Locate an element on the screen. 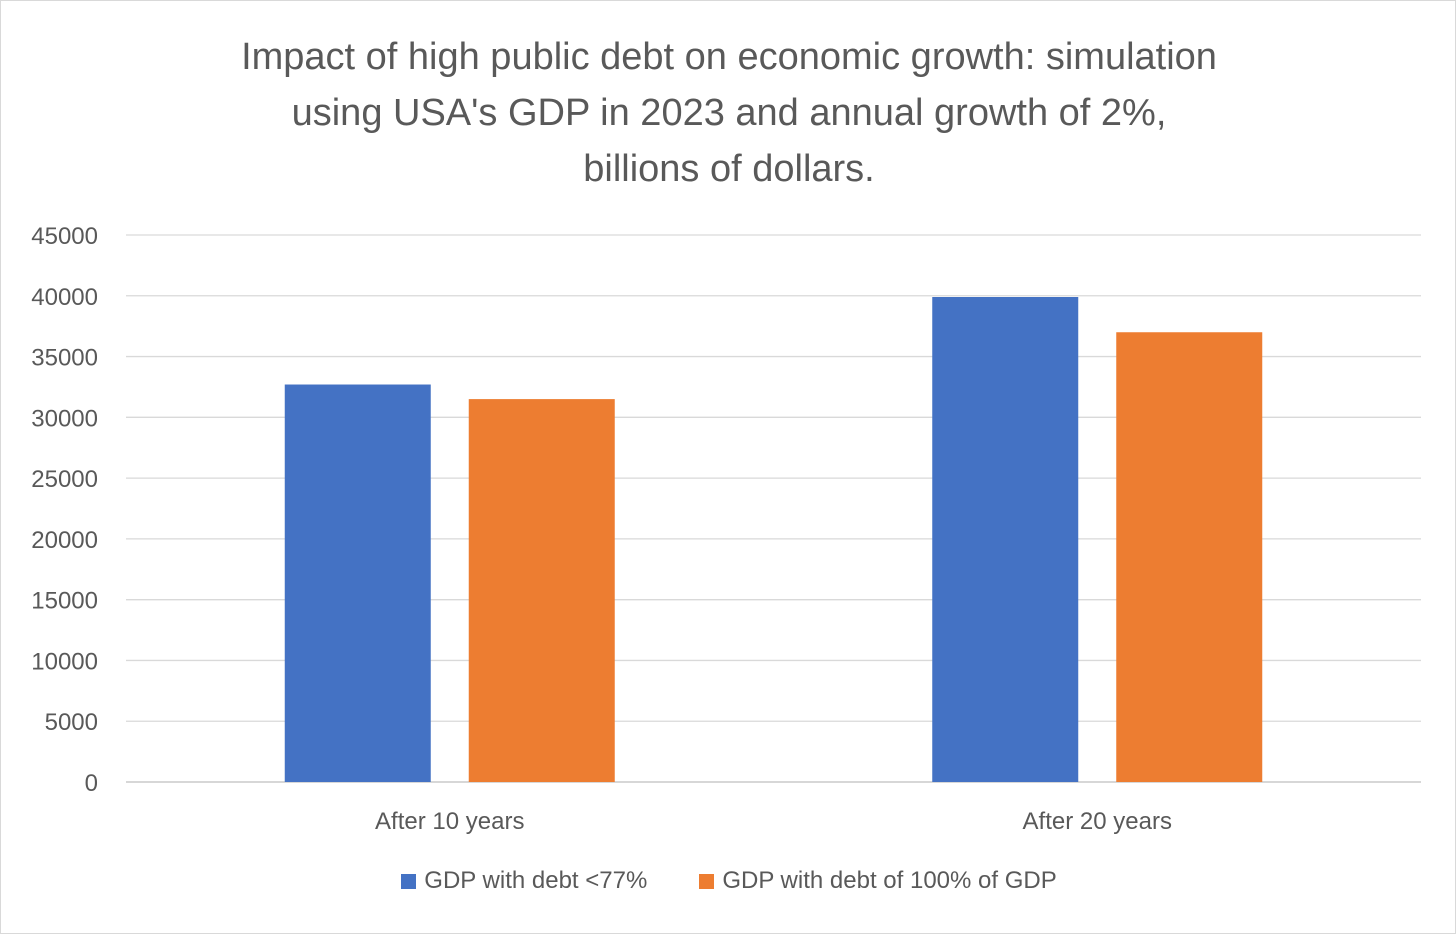 The height and width of the screenshot is (935, 1456). legend-item-series-1: GDP with debt <77% is located at coordinates (524, 881).